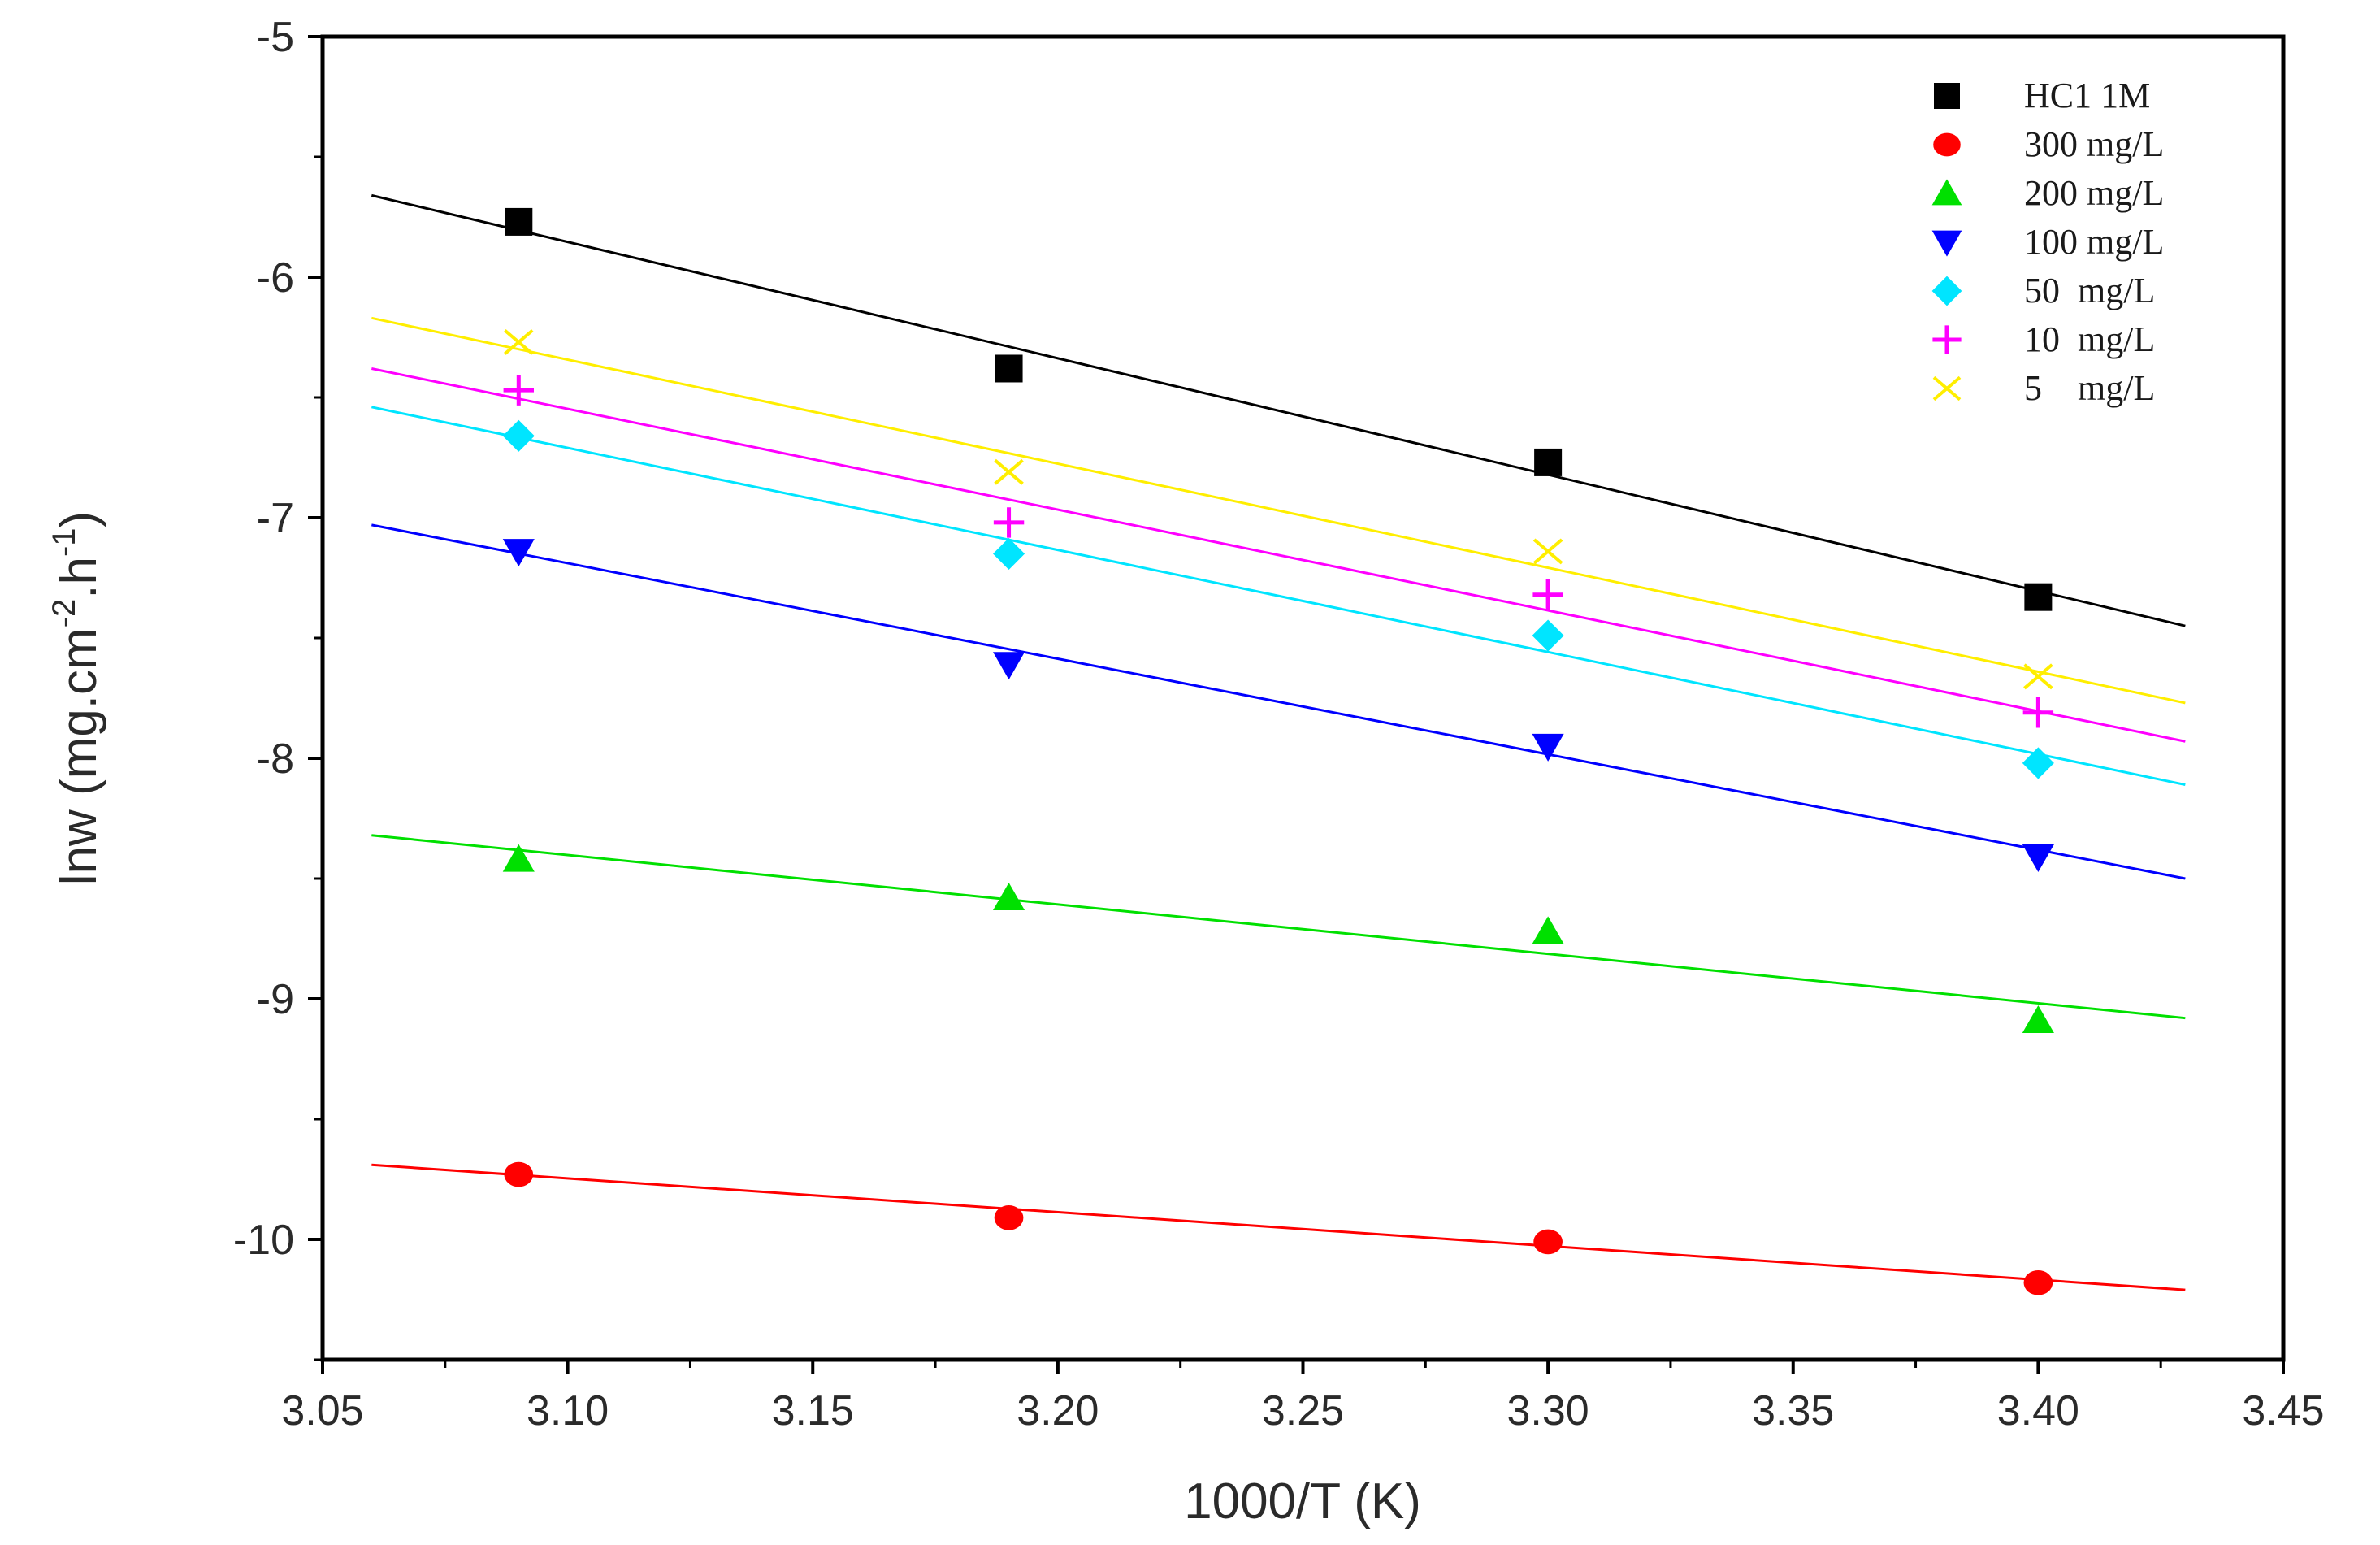  Describe the element at coordinates (1548, 1410) in the screenshot. I see `x-tick-label: 3.30` at that location.